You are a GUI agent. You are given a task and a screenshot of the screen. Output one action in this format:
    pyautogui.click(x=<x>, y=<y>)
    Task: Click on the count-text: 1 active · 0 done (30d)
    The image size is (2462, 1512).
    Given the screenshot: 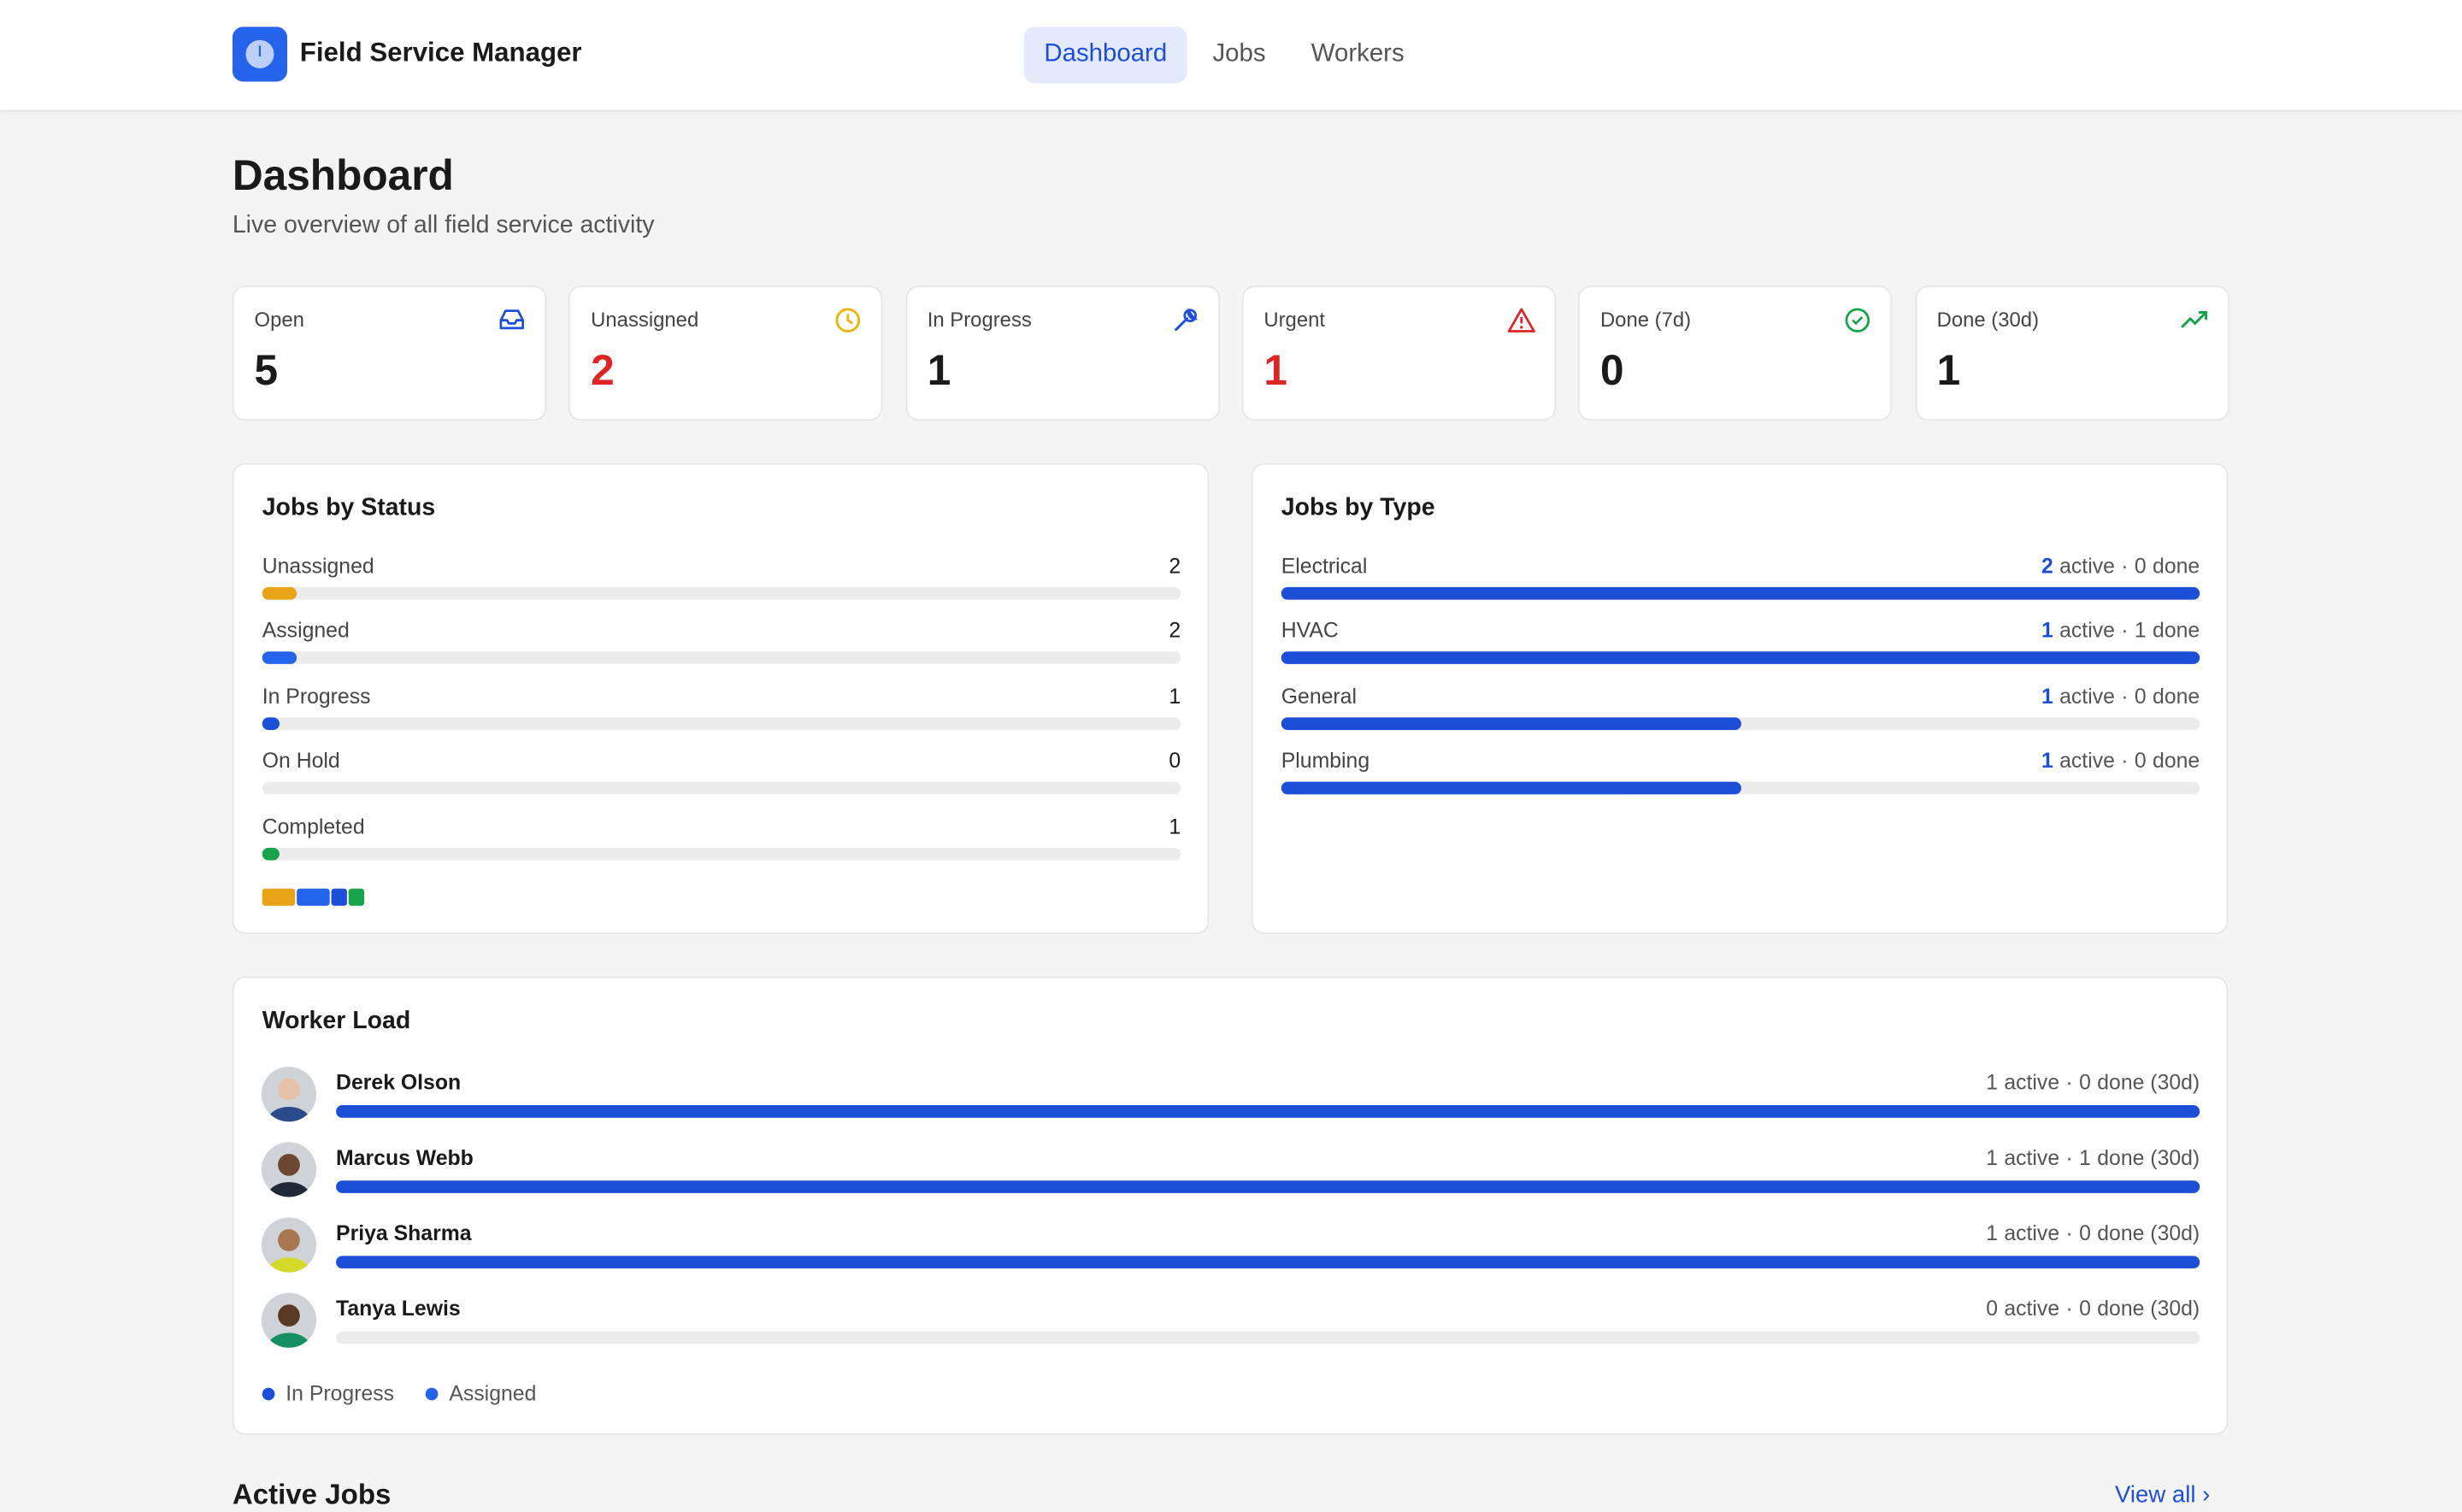 What is the action you would take?
    pyautogui.click(x=2093, y=1233)
    